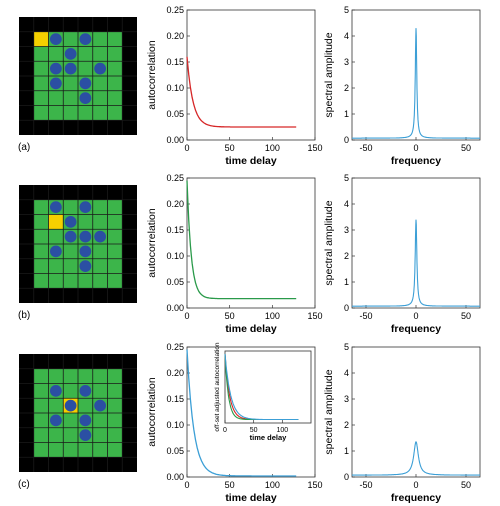 This screenshot has height=506, width=500. What do you see at coordinates (416, 412) in the screenshot?
I see `spectrum-frame` at bounding box center [416, 412].